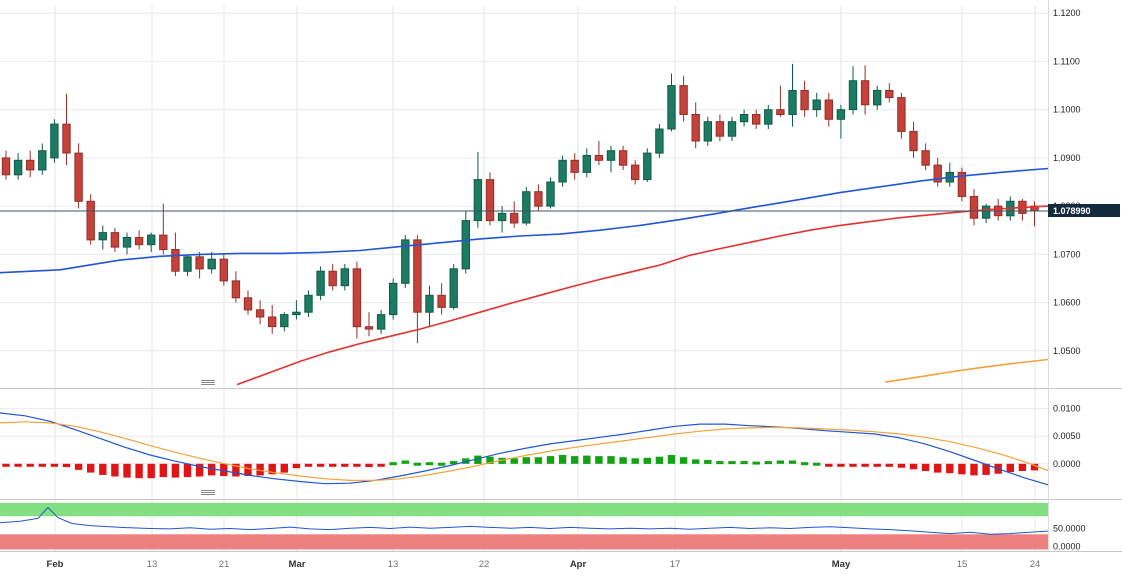  Describe the element at coordinates (524, 542) in the screenshot. I see `oversold-band` at that location.